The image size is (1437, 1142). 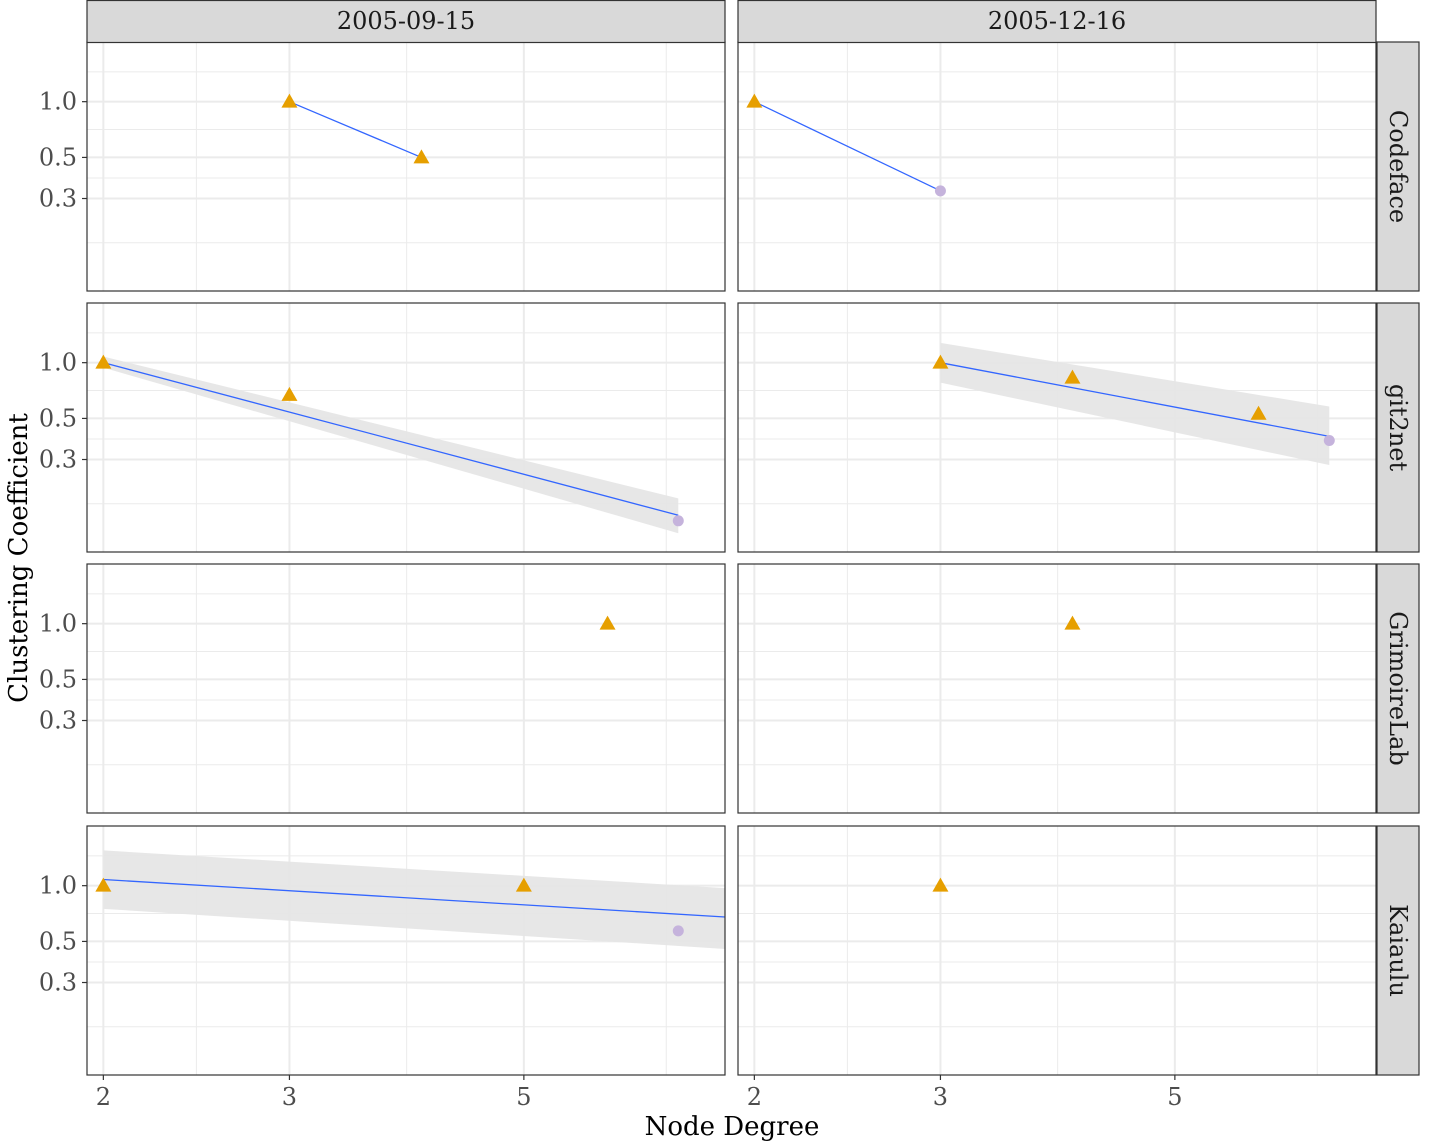 I want to click on column-strip-label: 2005-12-16, so click(x=1057, y=21).